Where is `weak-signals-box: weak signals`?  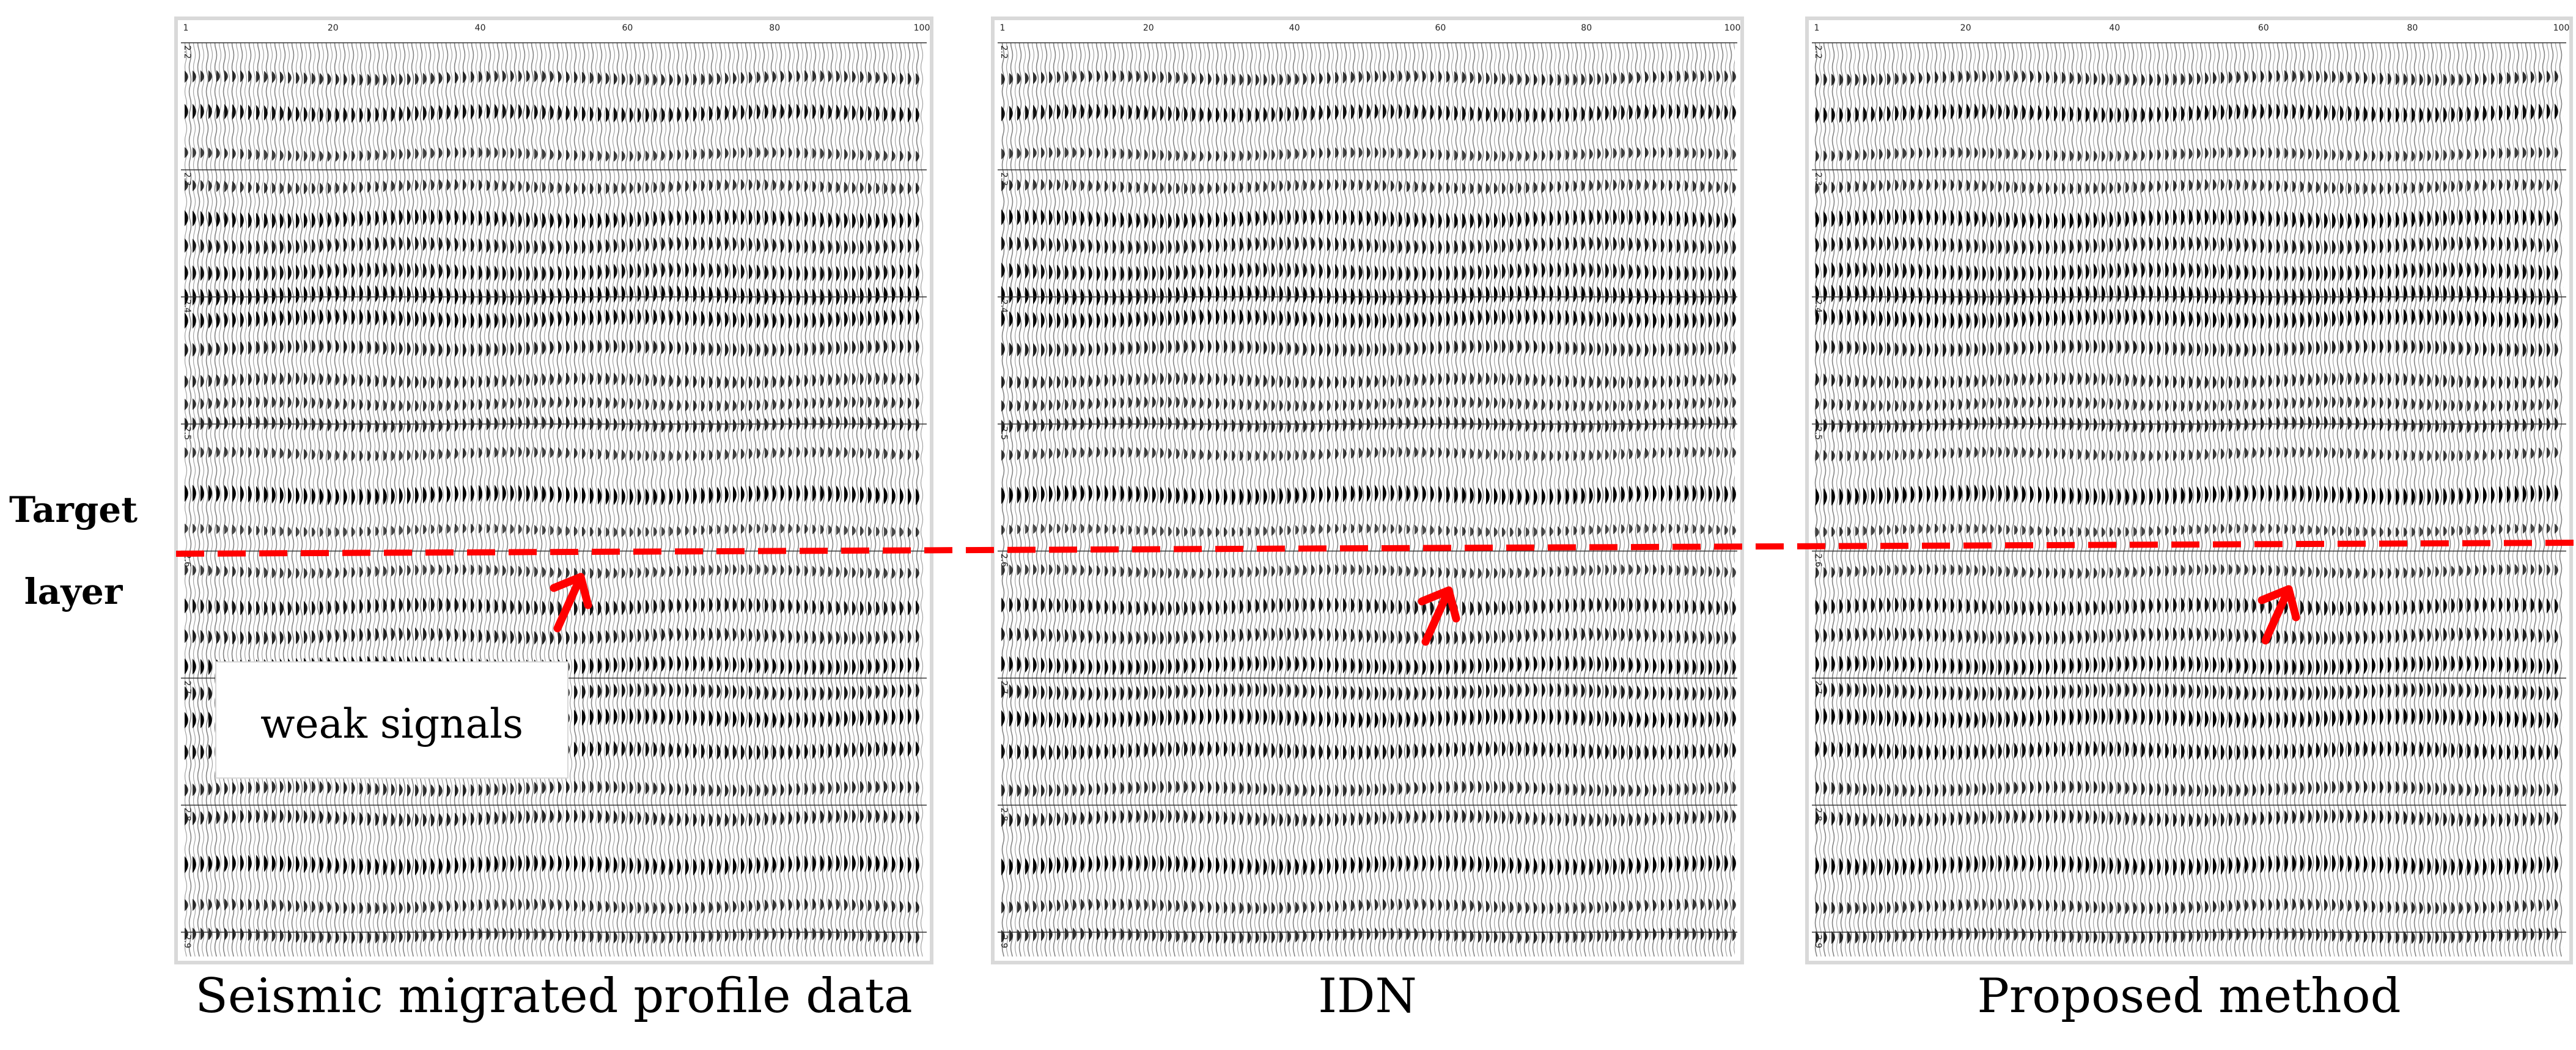
weak-signals-box: weak signals is located at coordinates (392, 720).